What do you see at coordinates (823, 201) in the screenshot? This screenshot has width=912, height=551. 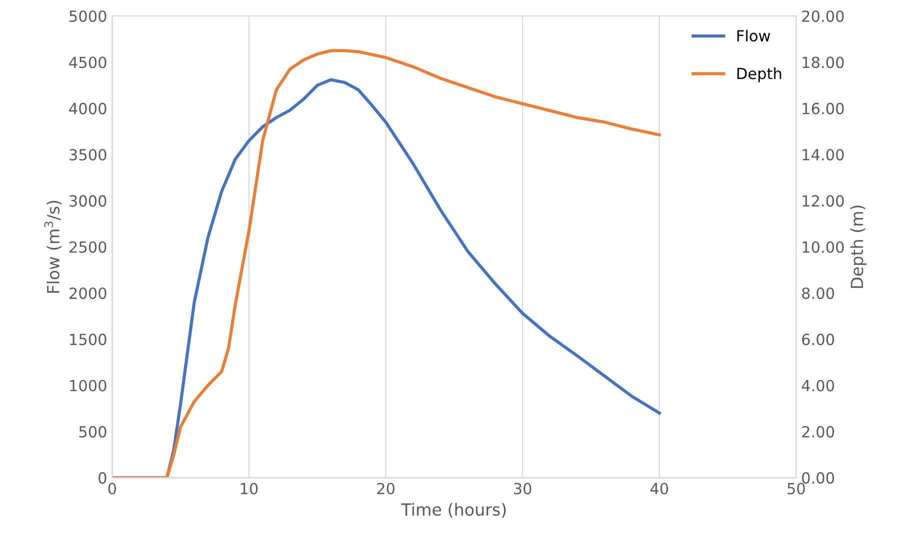 I see `y2-tick-label: 12.00` at bounding box center [823, 201].